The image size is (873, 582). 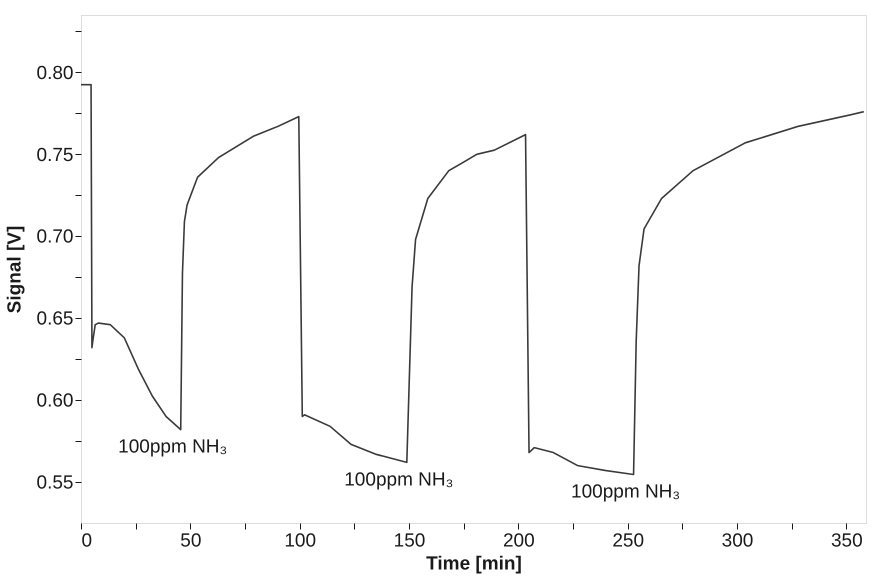 What do you see at coordinates (55, 73) in the screenshot?
I see `y-tick-label: 0.80` at bounding box center [55, 73].